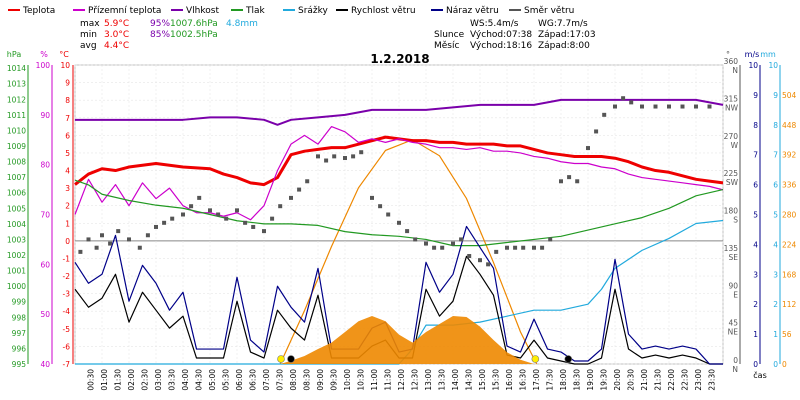  Describe the element at coordinates (752, 54) in the screenshot. I see `wind-axis-unit: m/s` at that location.